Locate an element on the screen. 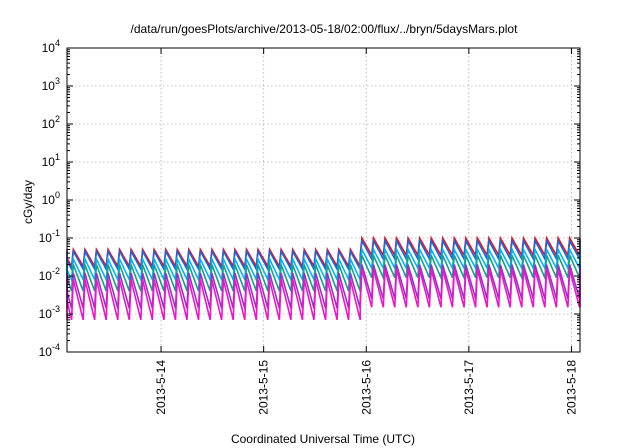 Image resolution: width=640 pixels, height=448 pixels. y-tick-label: 10³ is located at coordinates (51, 84).